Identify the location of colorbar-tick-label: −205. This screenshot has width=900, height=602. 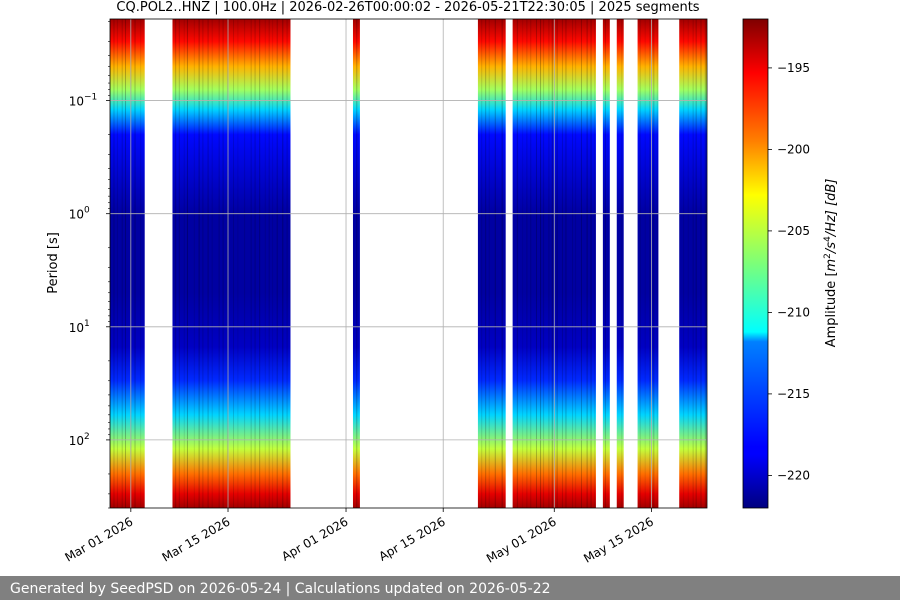
(793, 231).